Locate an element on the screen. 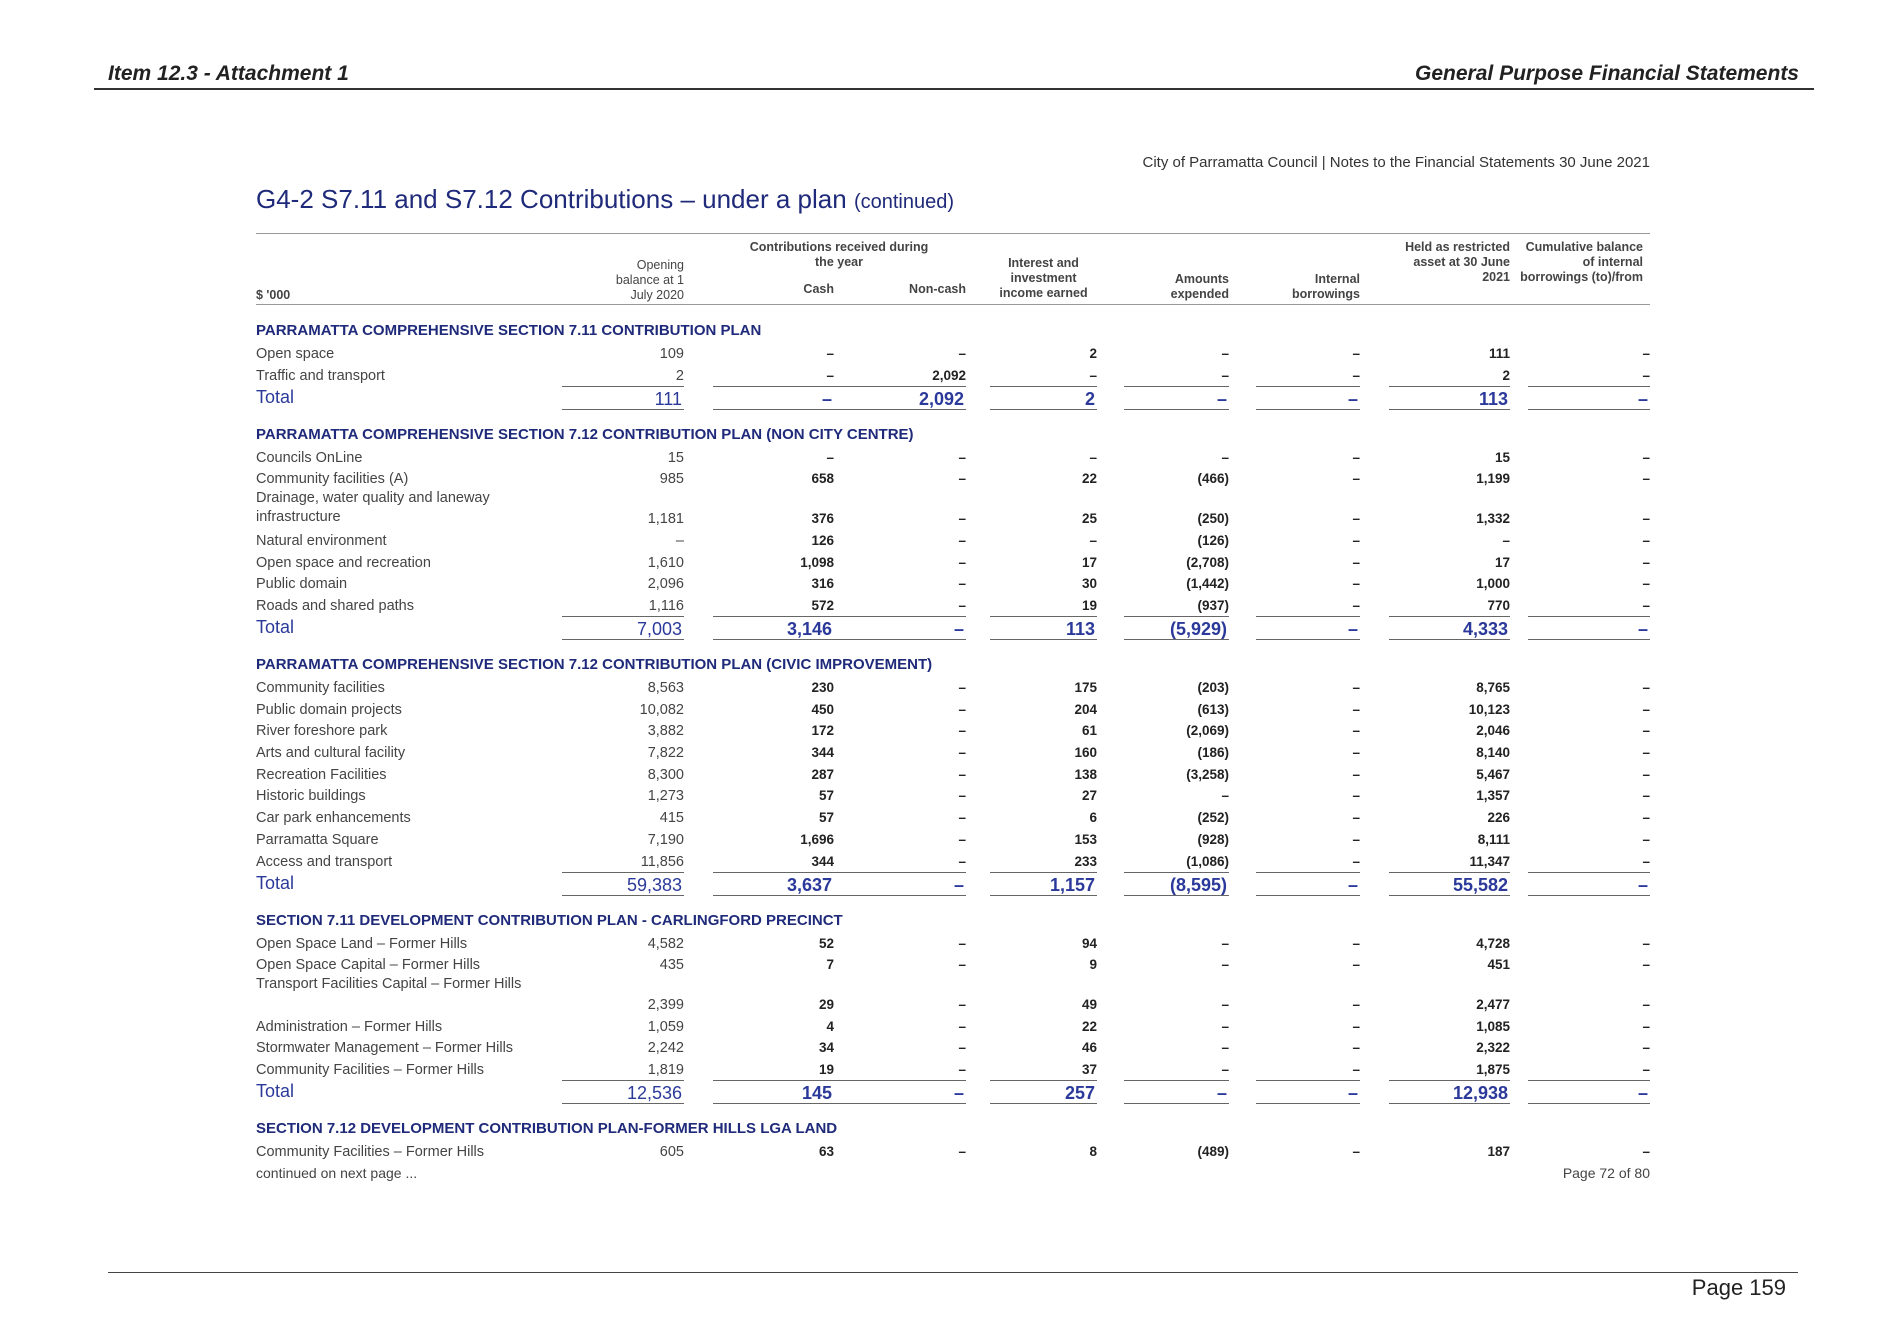 Image resolution: width=1879 pixels, height=1329 pixels. cell-value: 63 is located at coordinates (826, 1151).